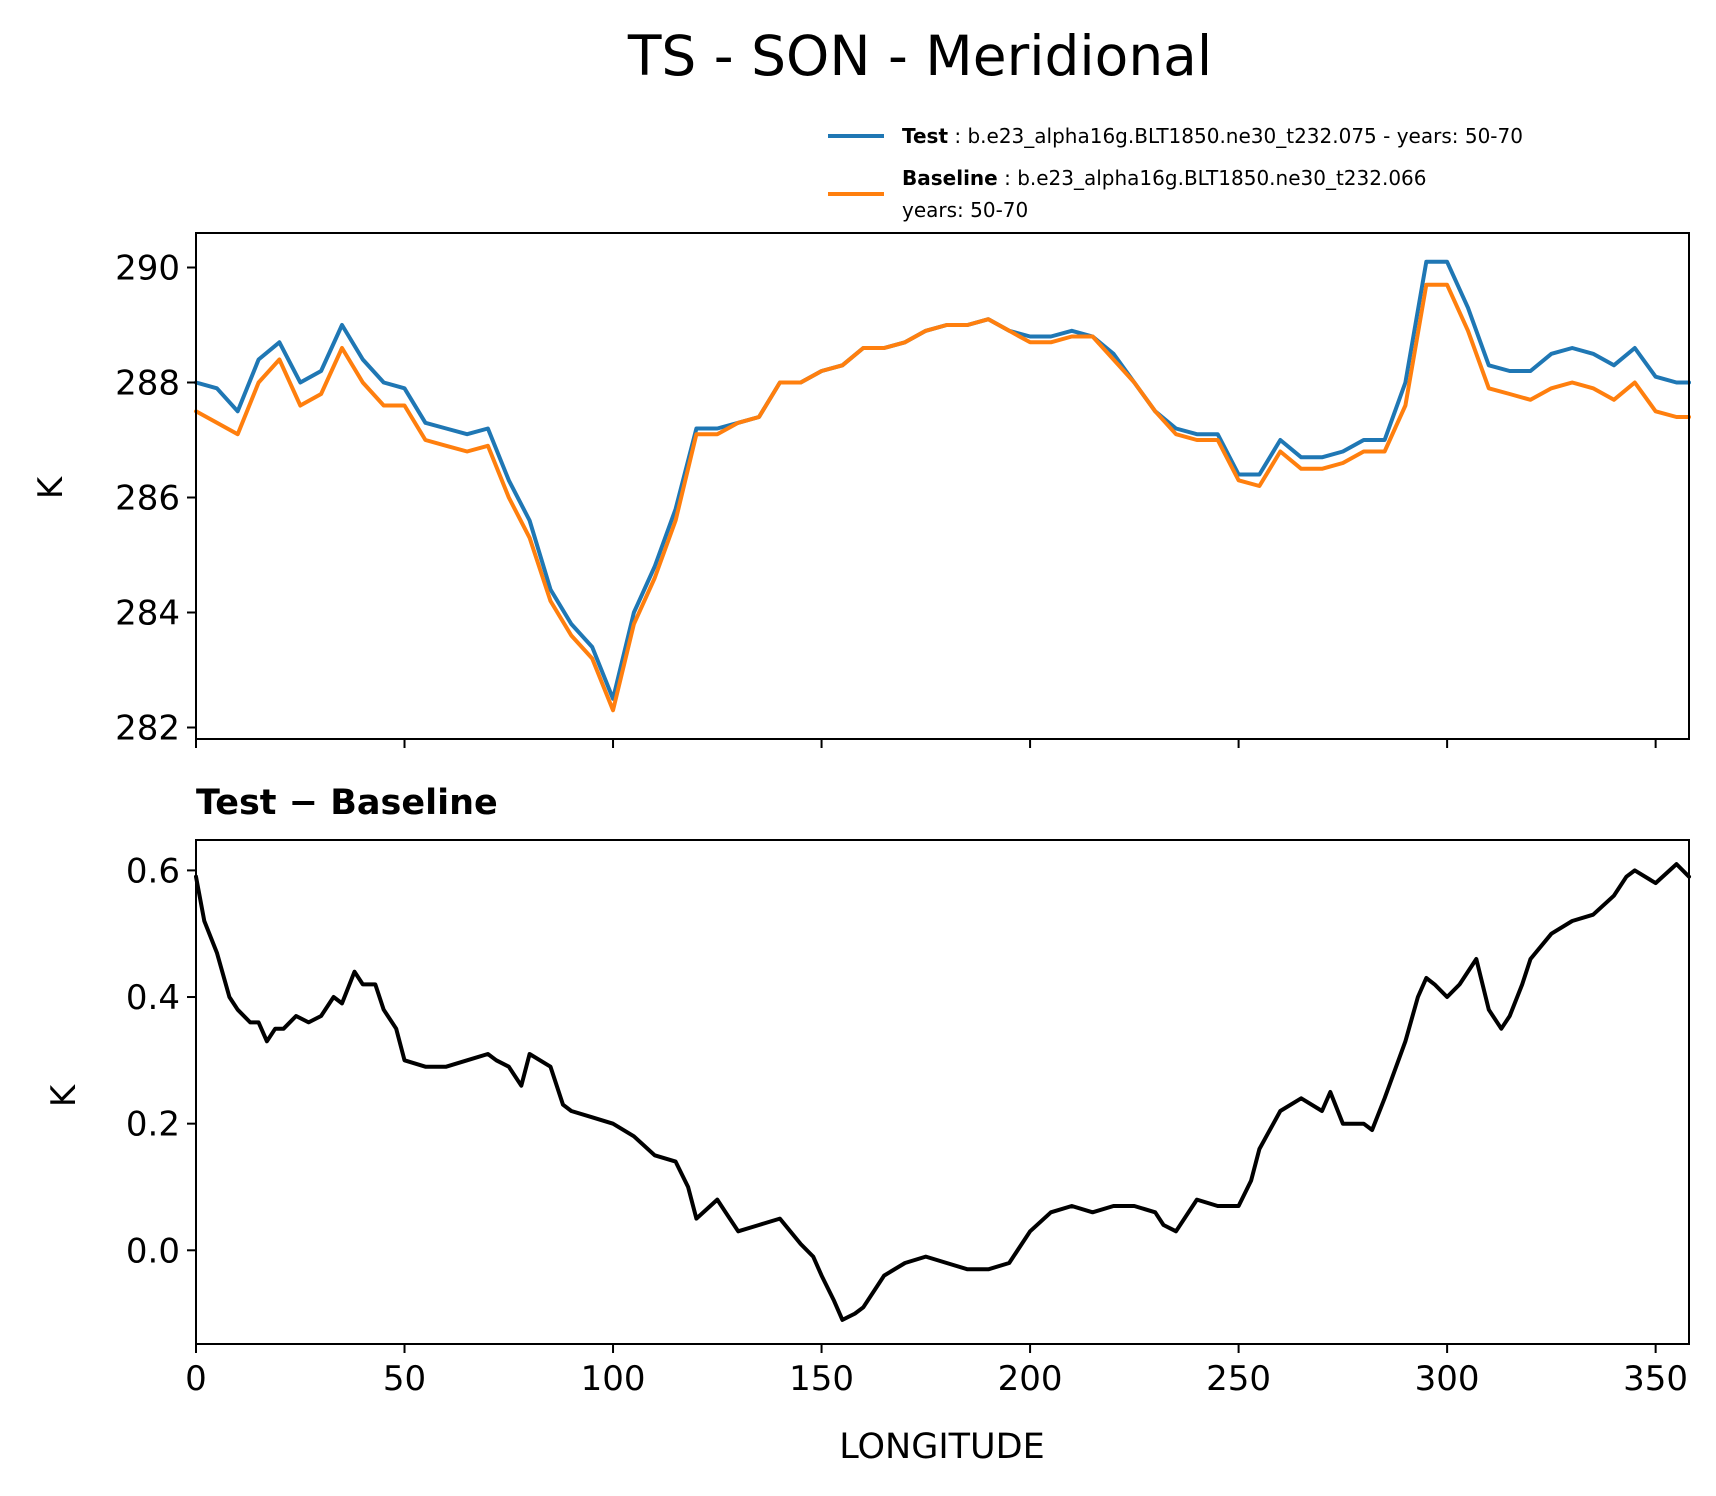  I want to click on top-y-axis-label: K, so click(51, 487).